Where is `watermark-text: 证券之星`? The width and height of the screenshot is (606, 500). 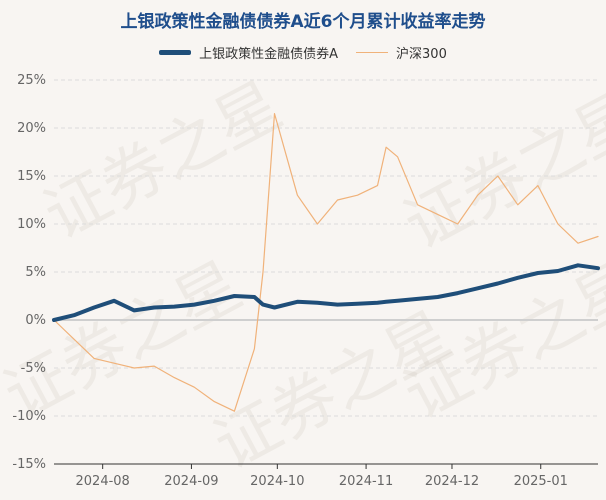 watermark-text: 证券之星 is located at coordinates (499, 172).